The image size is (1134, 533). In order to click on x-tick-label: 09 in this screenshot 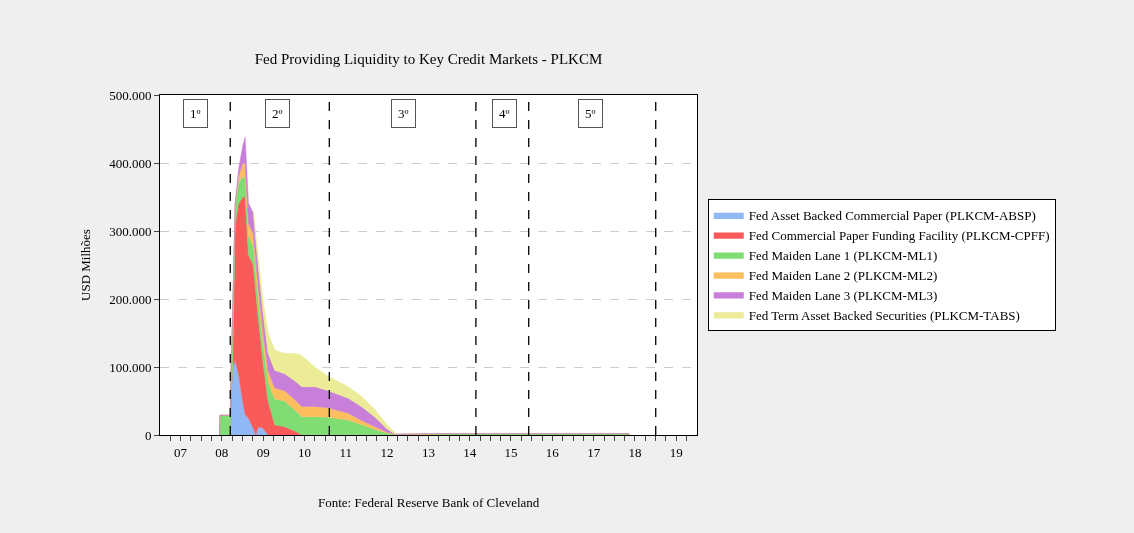, I will do `click(263, 452)`.